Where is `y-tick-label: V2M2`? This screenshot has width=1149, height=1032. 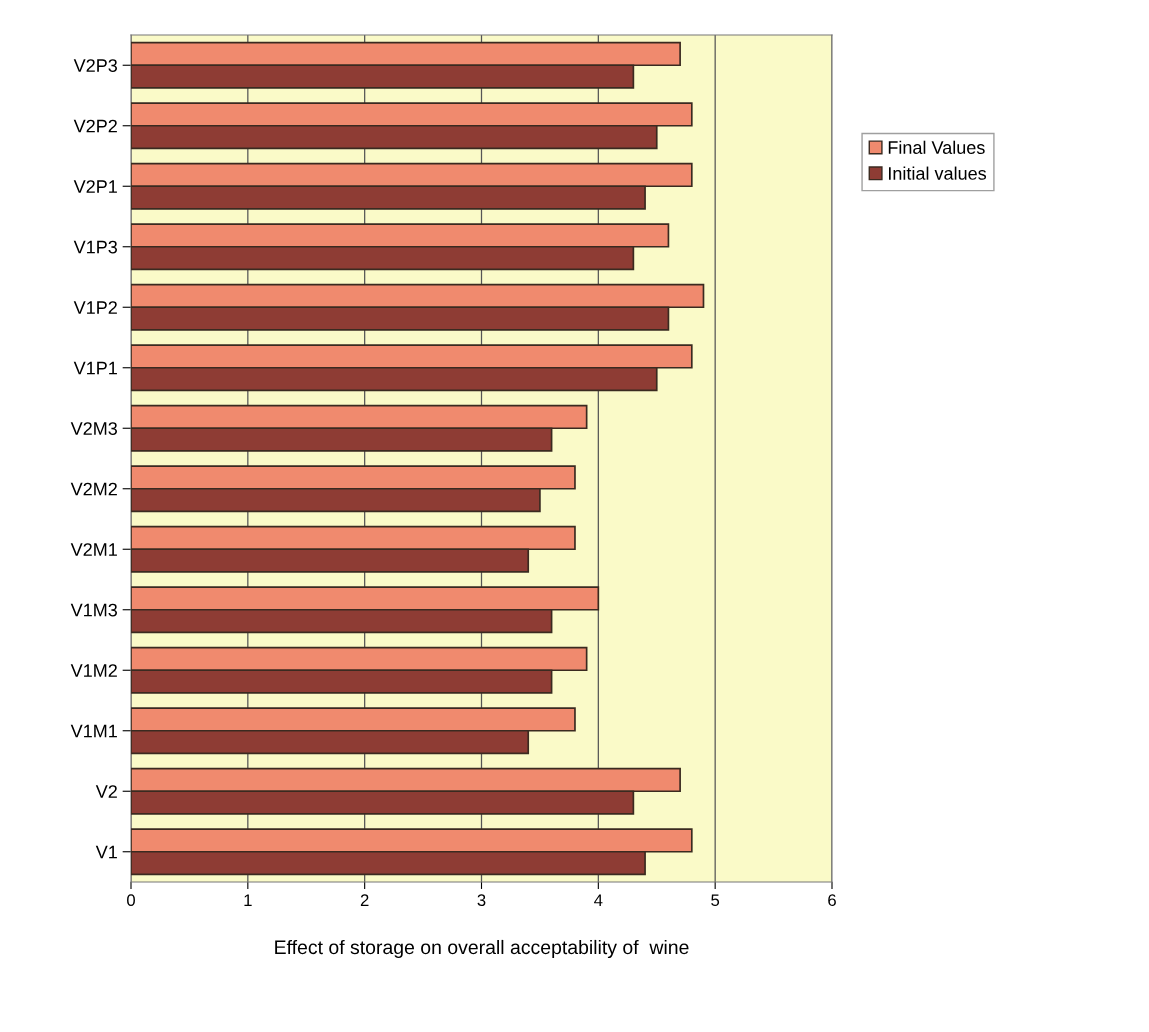
y-tick-label: V2M2 is located at coordinates (93, 489).